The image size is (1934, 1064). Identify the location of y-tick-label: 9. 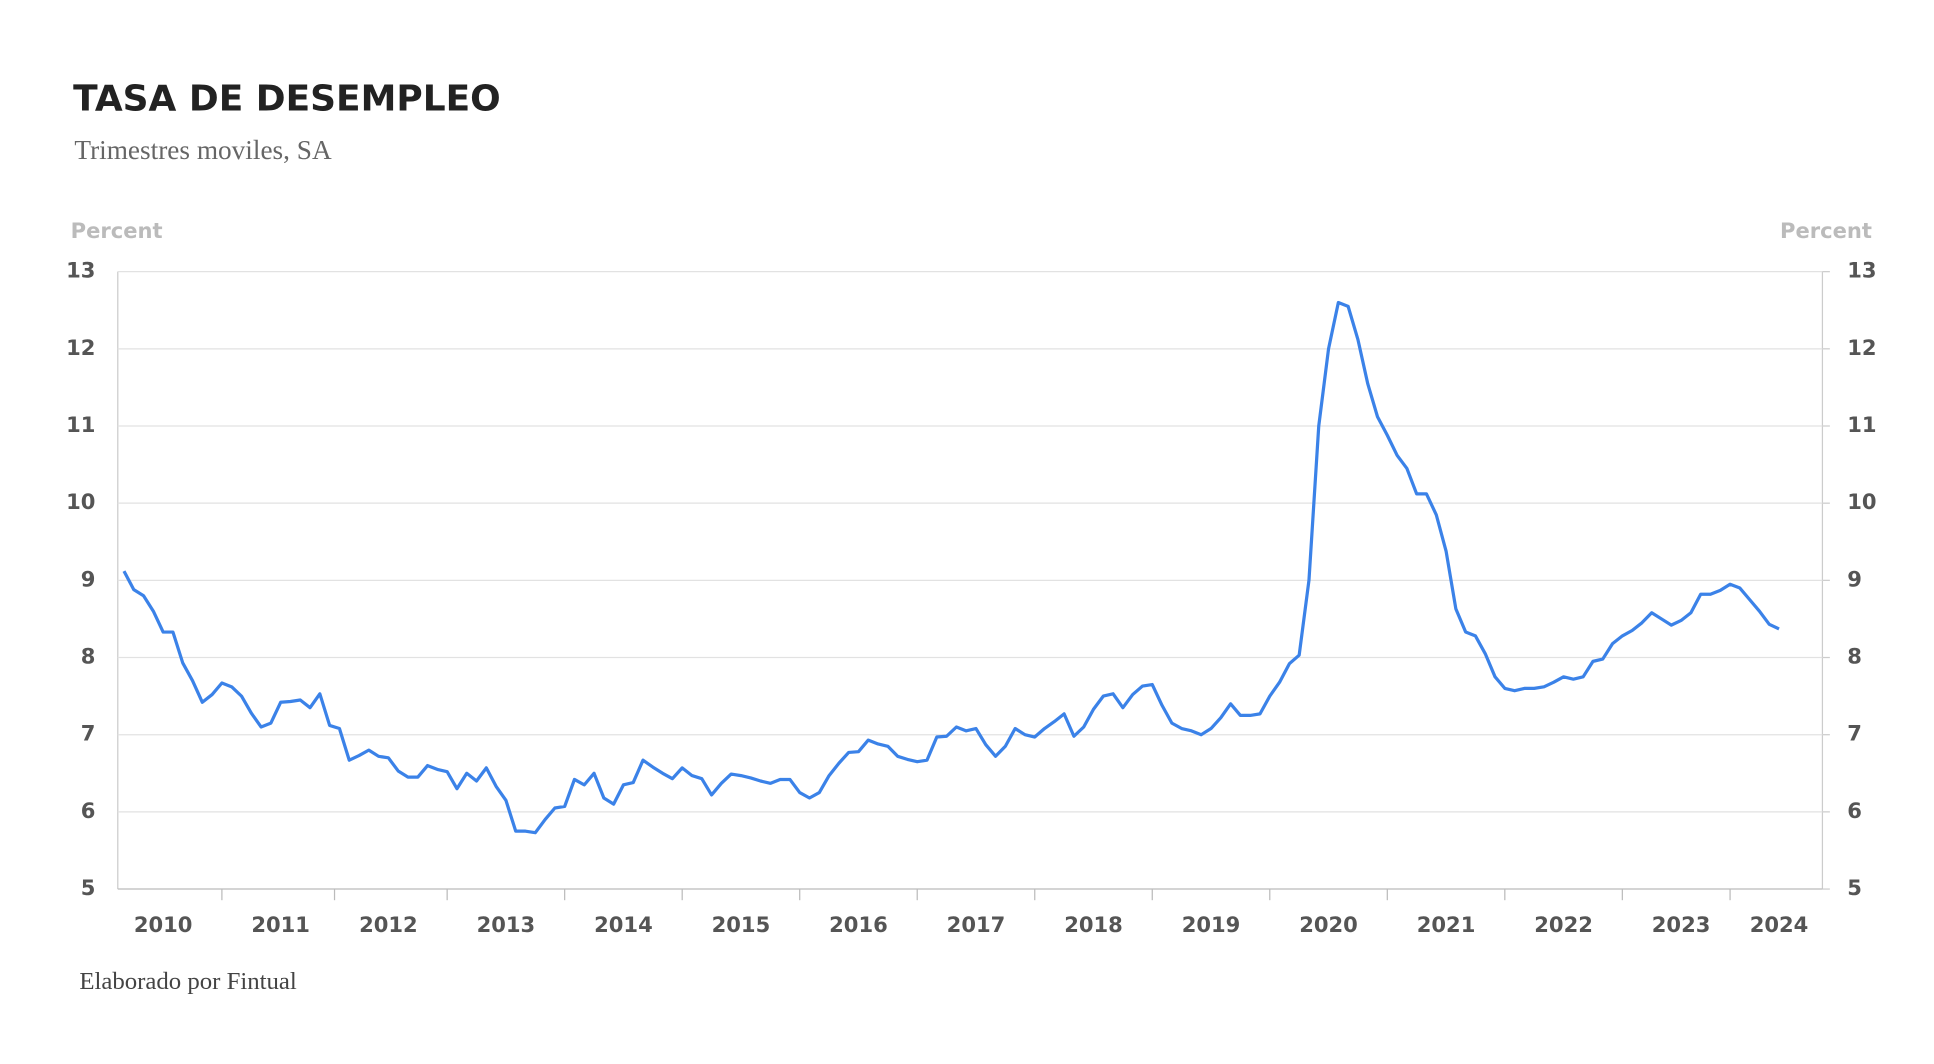
(88, 578).